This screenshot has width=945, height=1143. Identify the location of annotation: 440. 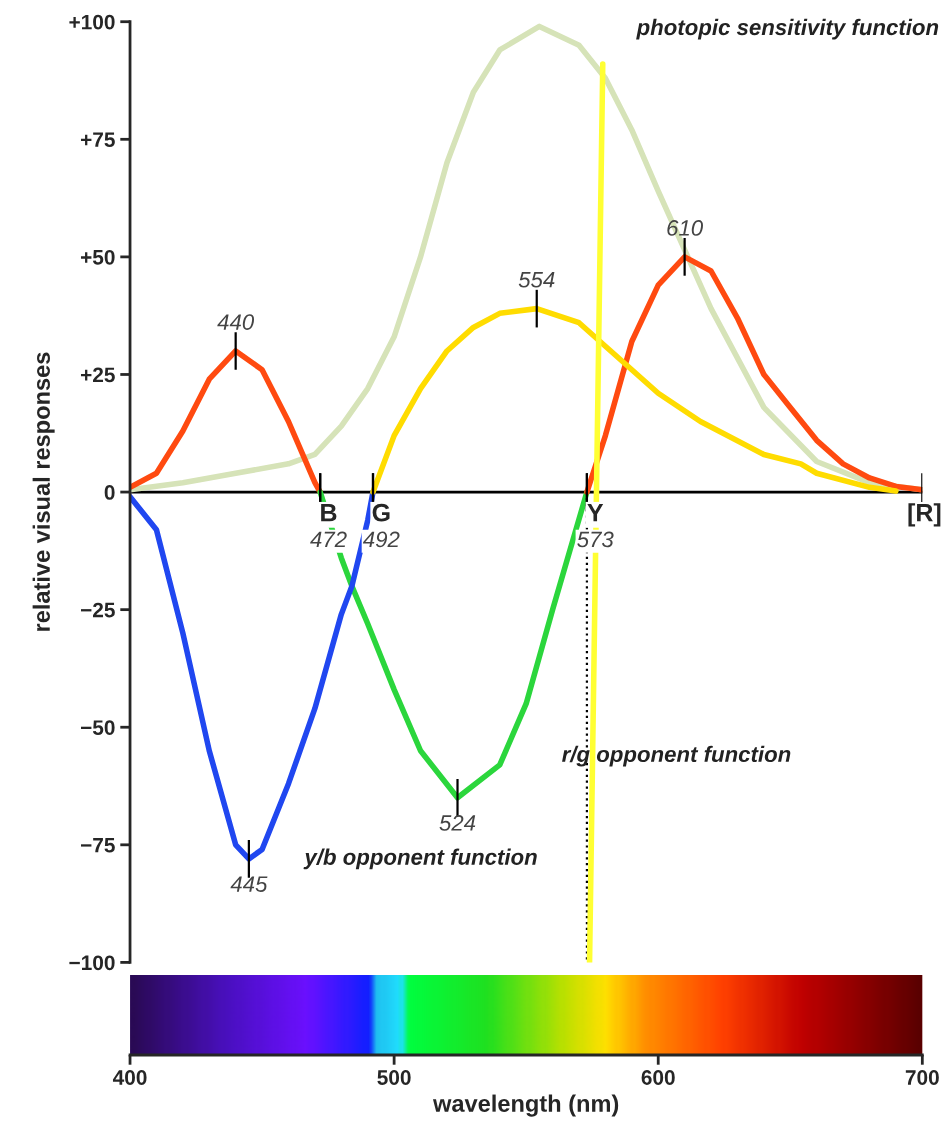
(236, 322).